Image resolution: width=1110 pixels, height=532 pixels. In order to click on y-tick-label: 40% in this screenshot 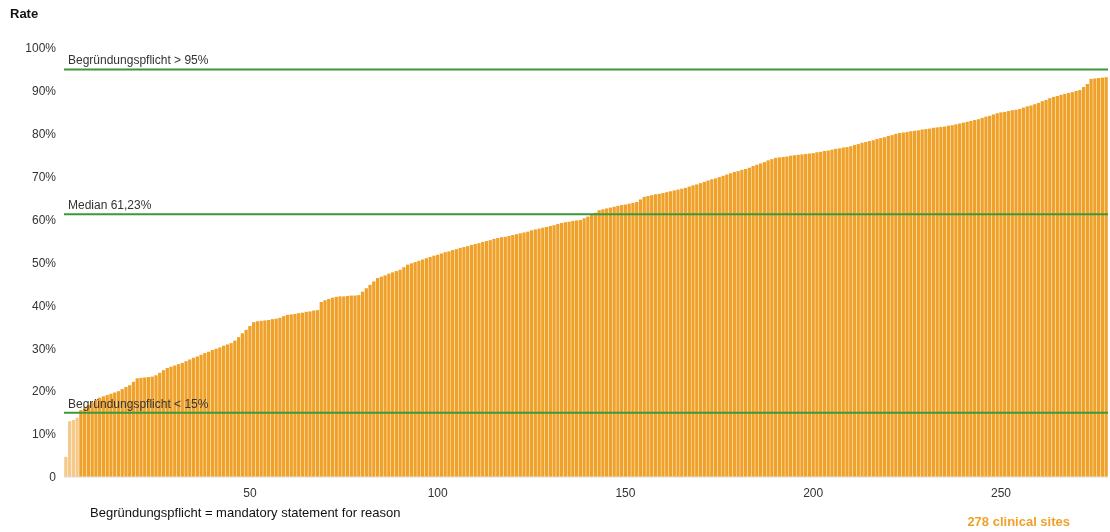, I will do `click(44, 305)`.